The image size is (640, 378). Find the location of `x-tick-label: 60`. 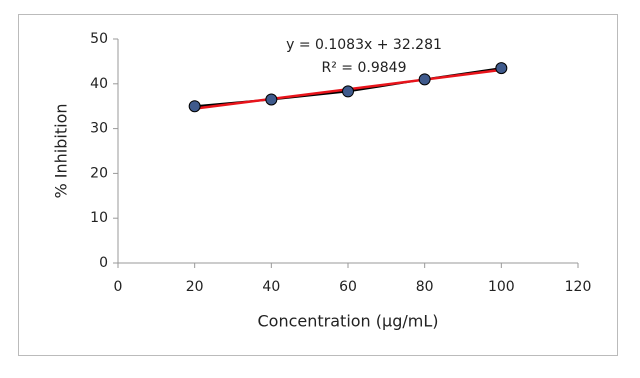

x-tick-label: 60 is located at coordinates (348, 287).